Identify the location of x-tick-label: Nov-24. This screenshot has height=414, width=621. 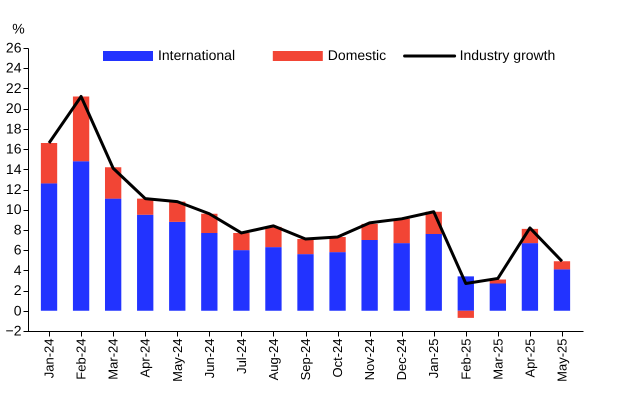
(370, 359).